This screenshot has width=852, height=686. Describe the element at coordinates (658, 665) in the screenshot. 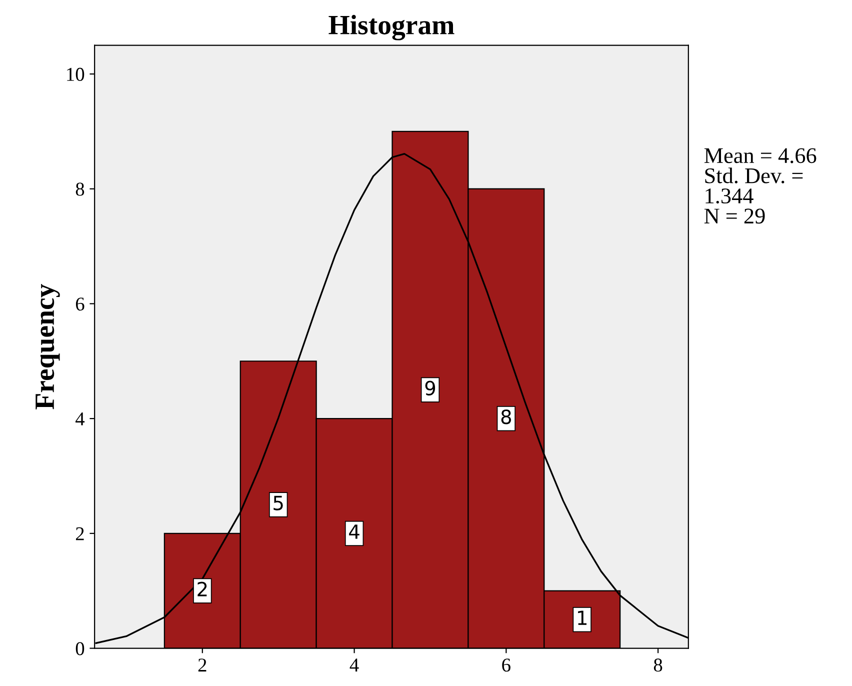

I see `x-tick-label: 8` at that location.